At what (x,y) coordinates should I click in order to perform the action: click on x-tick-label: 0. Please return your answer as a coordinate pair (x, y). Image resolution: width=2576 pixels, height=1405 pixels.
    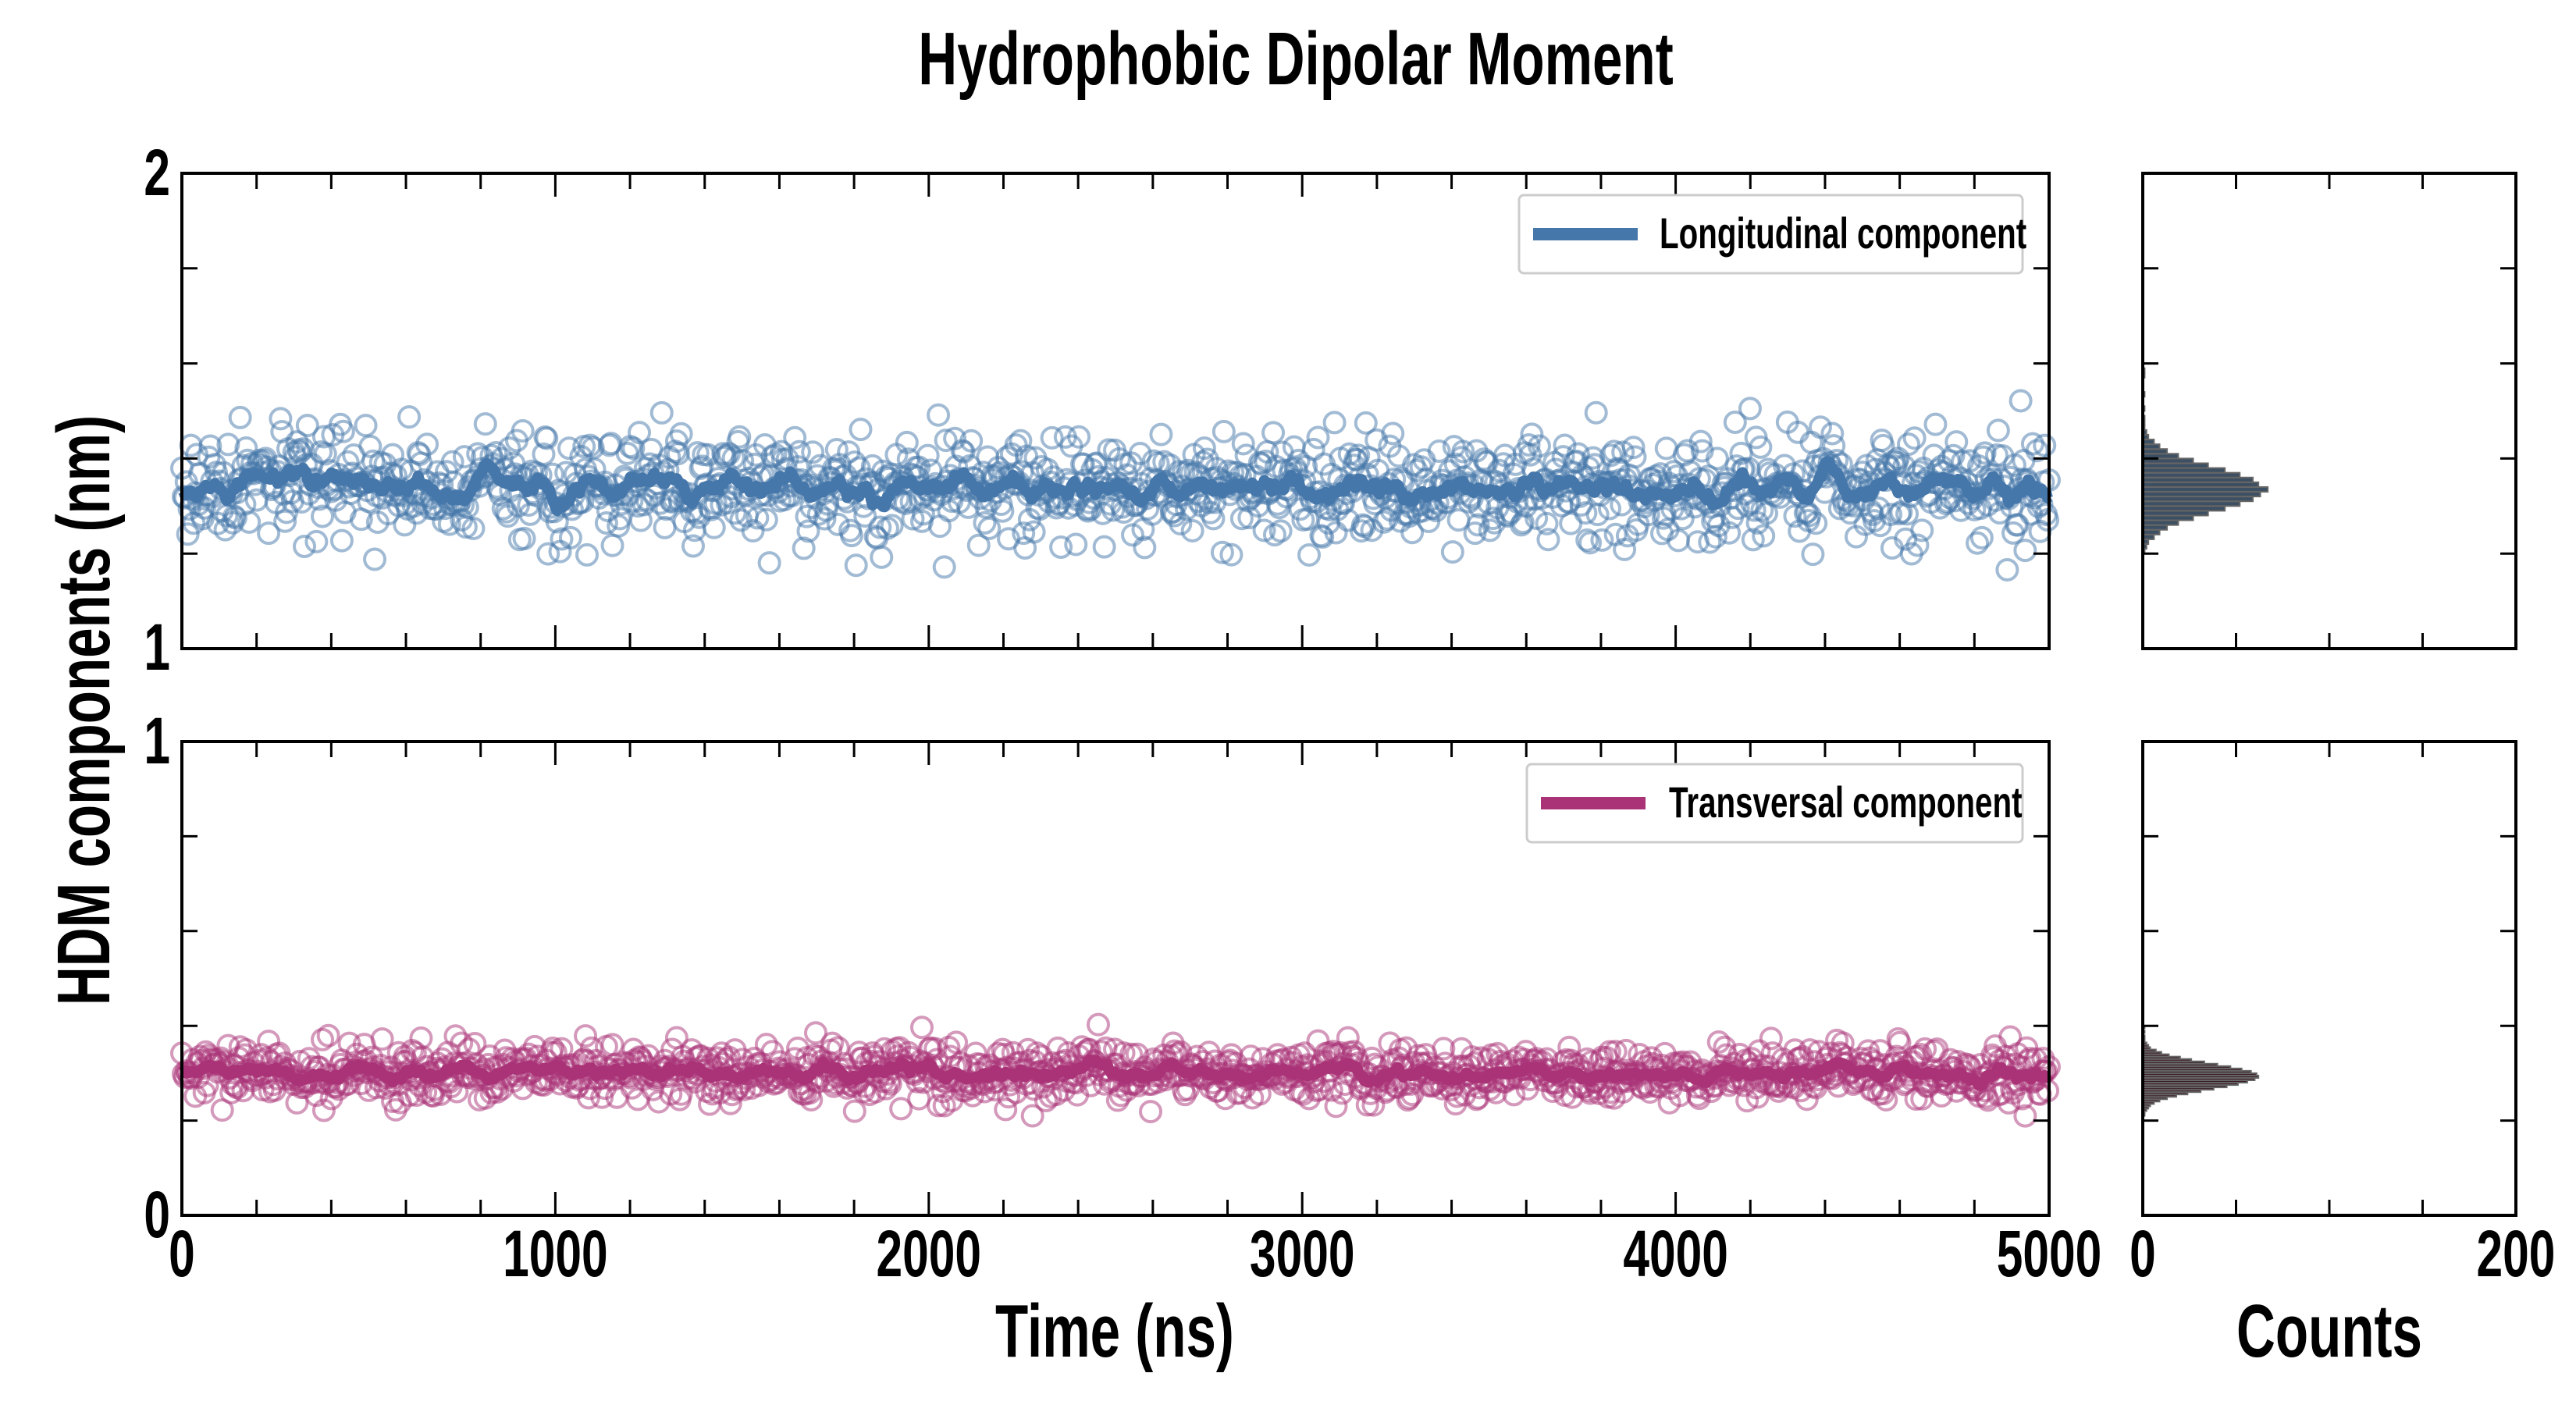
    Looking at the image, I should click on (182, 1253).